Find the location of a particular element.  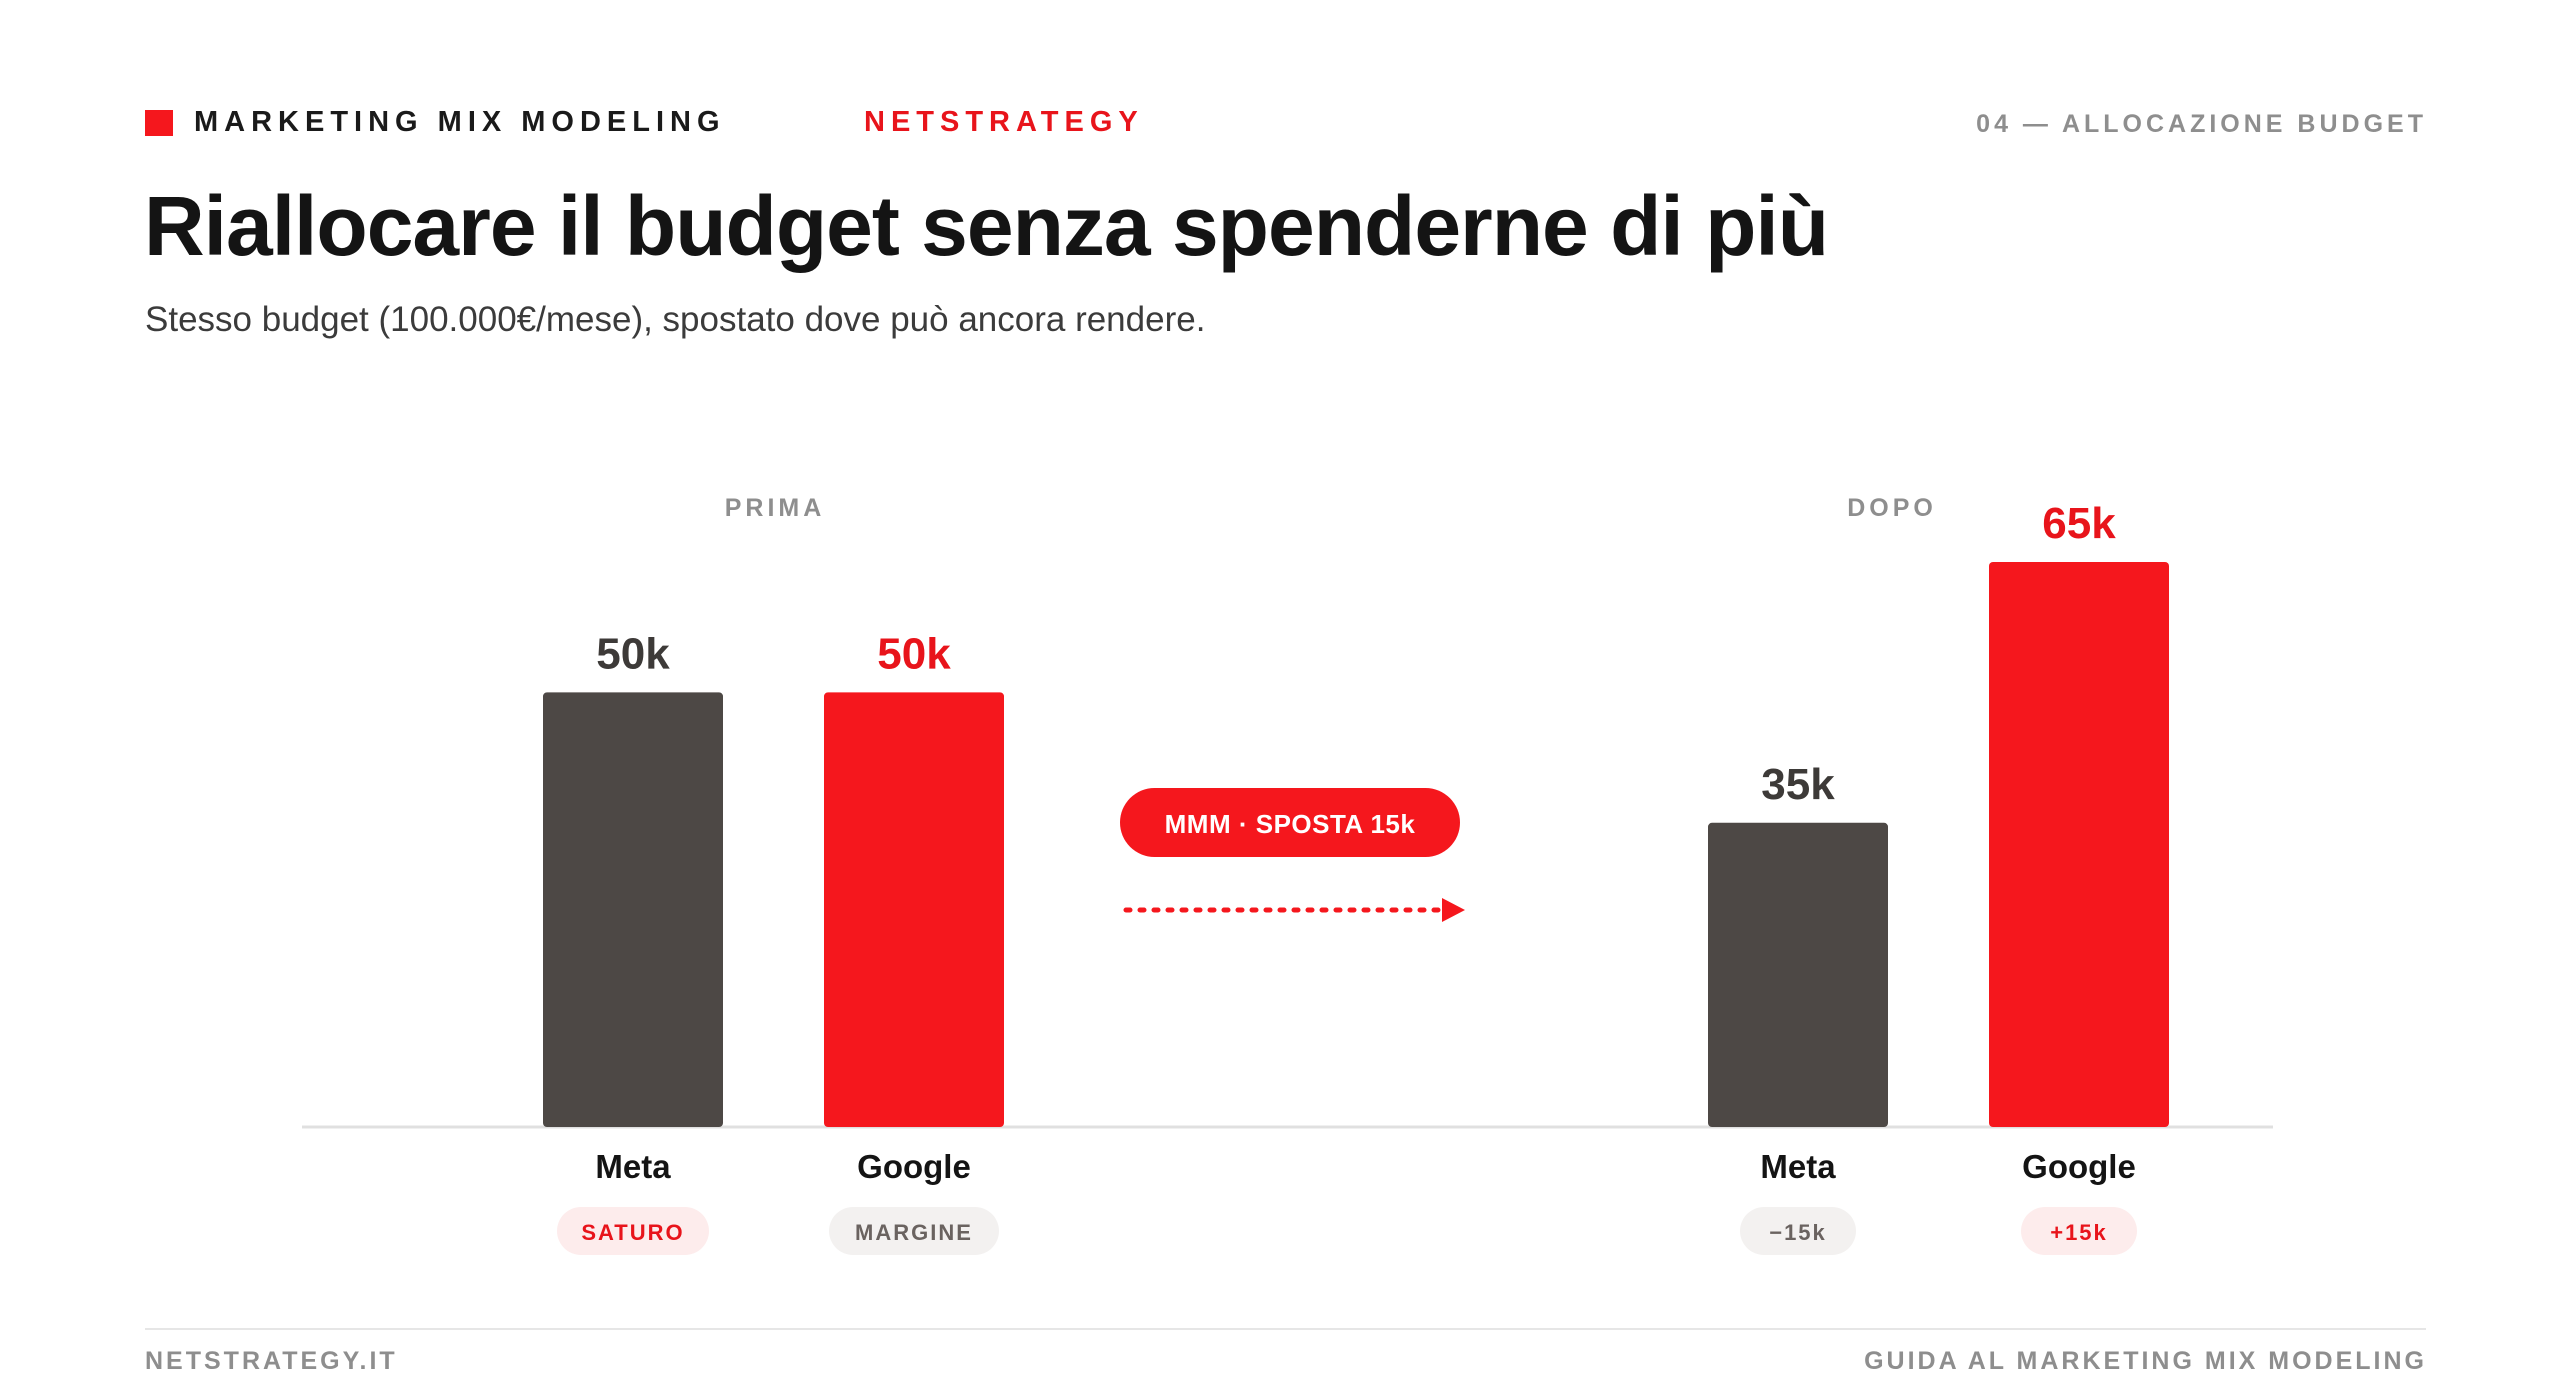

badge-prima-google is located at coordinates (914, 1231).